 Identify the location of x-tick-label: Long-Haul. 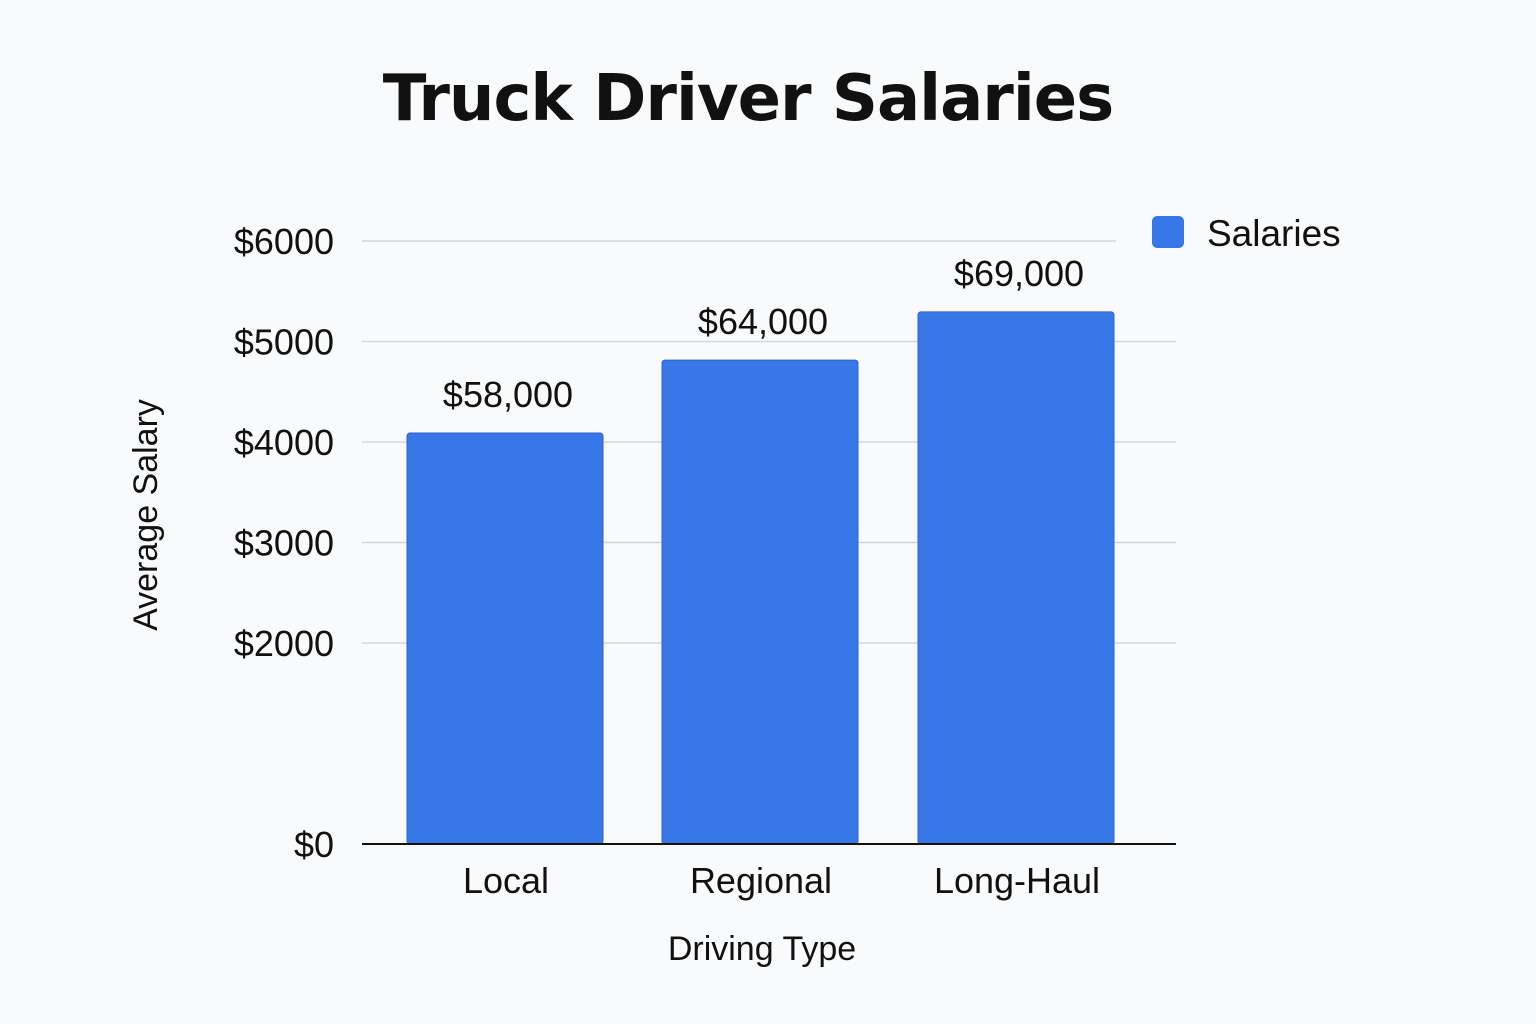
(1017, 880).